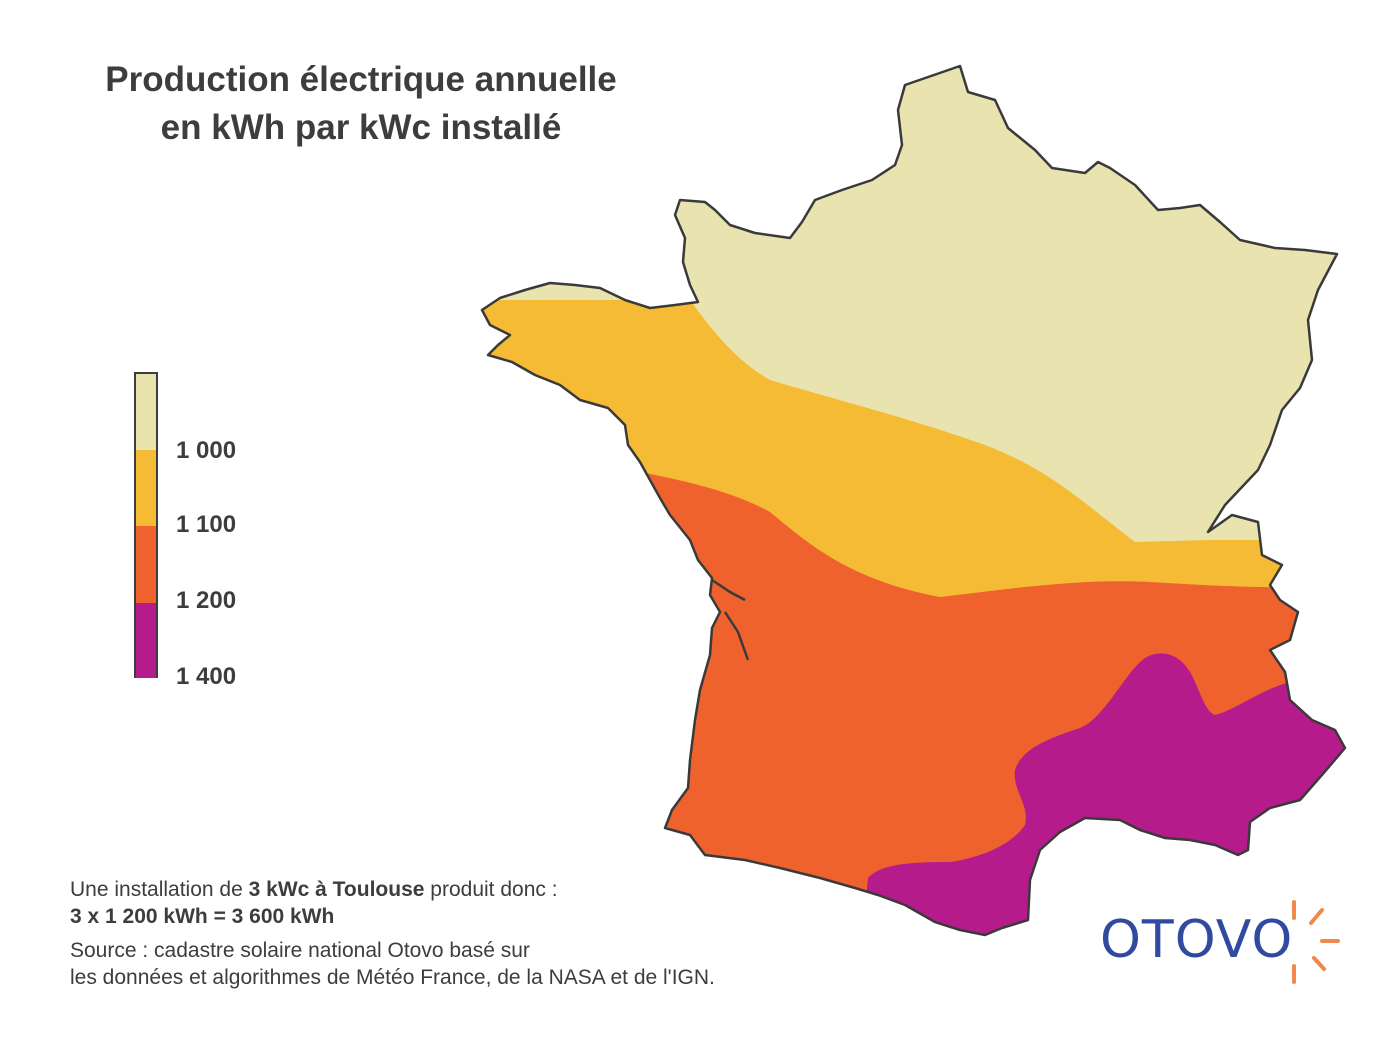  I want to click on legend-label-1000: 1 000, so click(206, 450).